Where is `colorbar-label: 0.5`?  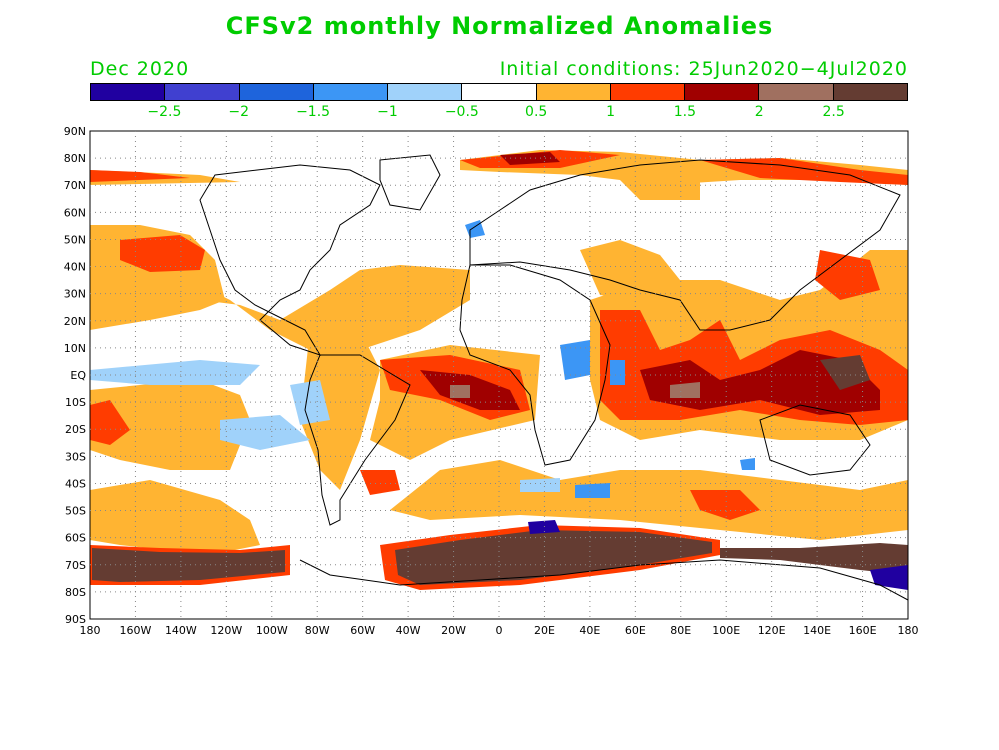
colorbar-label: 0.5 is located at coordinates (536, 112).